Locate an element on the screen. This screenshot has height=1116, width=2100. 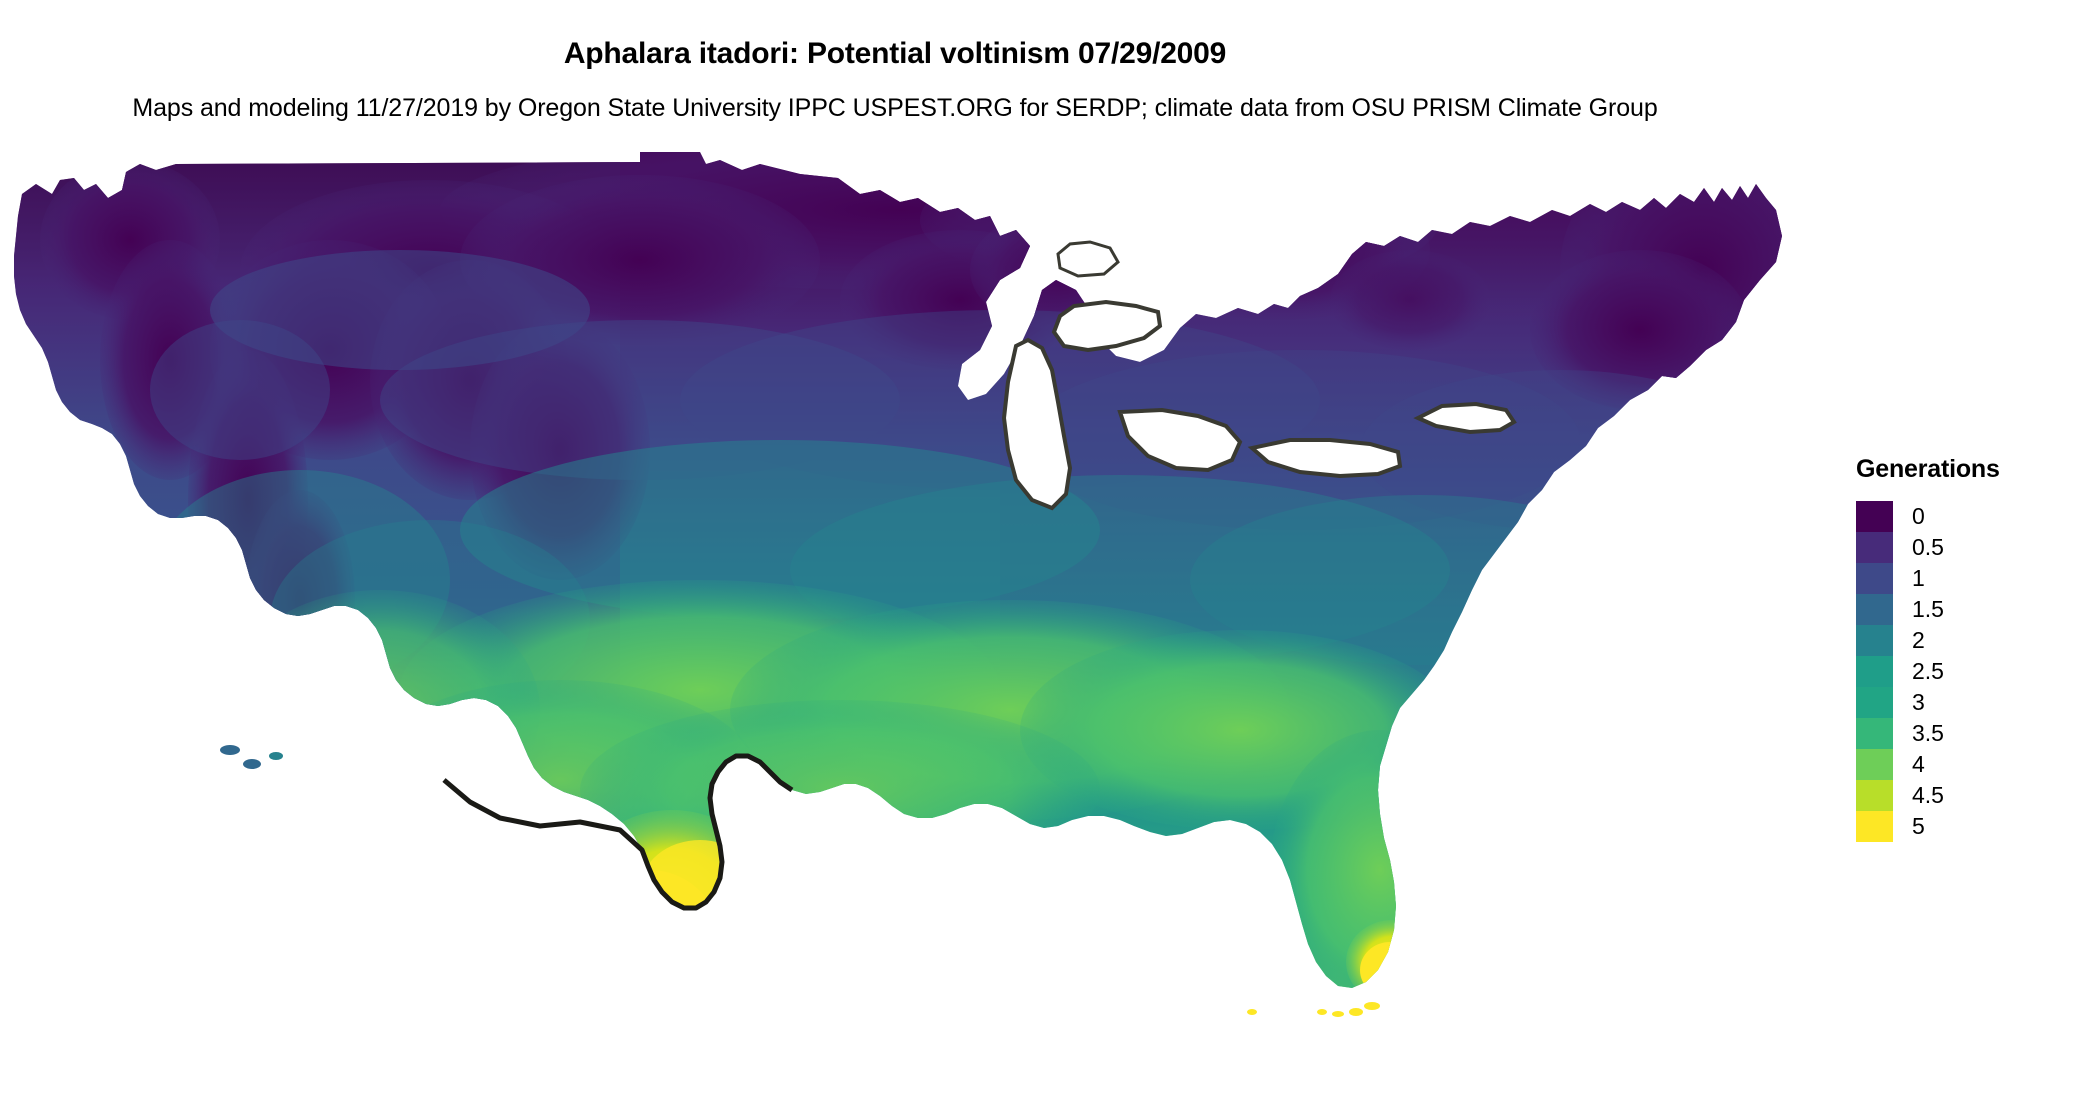
great-lakes is located at coordinates (1259, 375).